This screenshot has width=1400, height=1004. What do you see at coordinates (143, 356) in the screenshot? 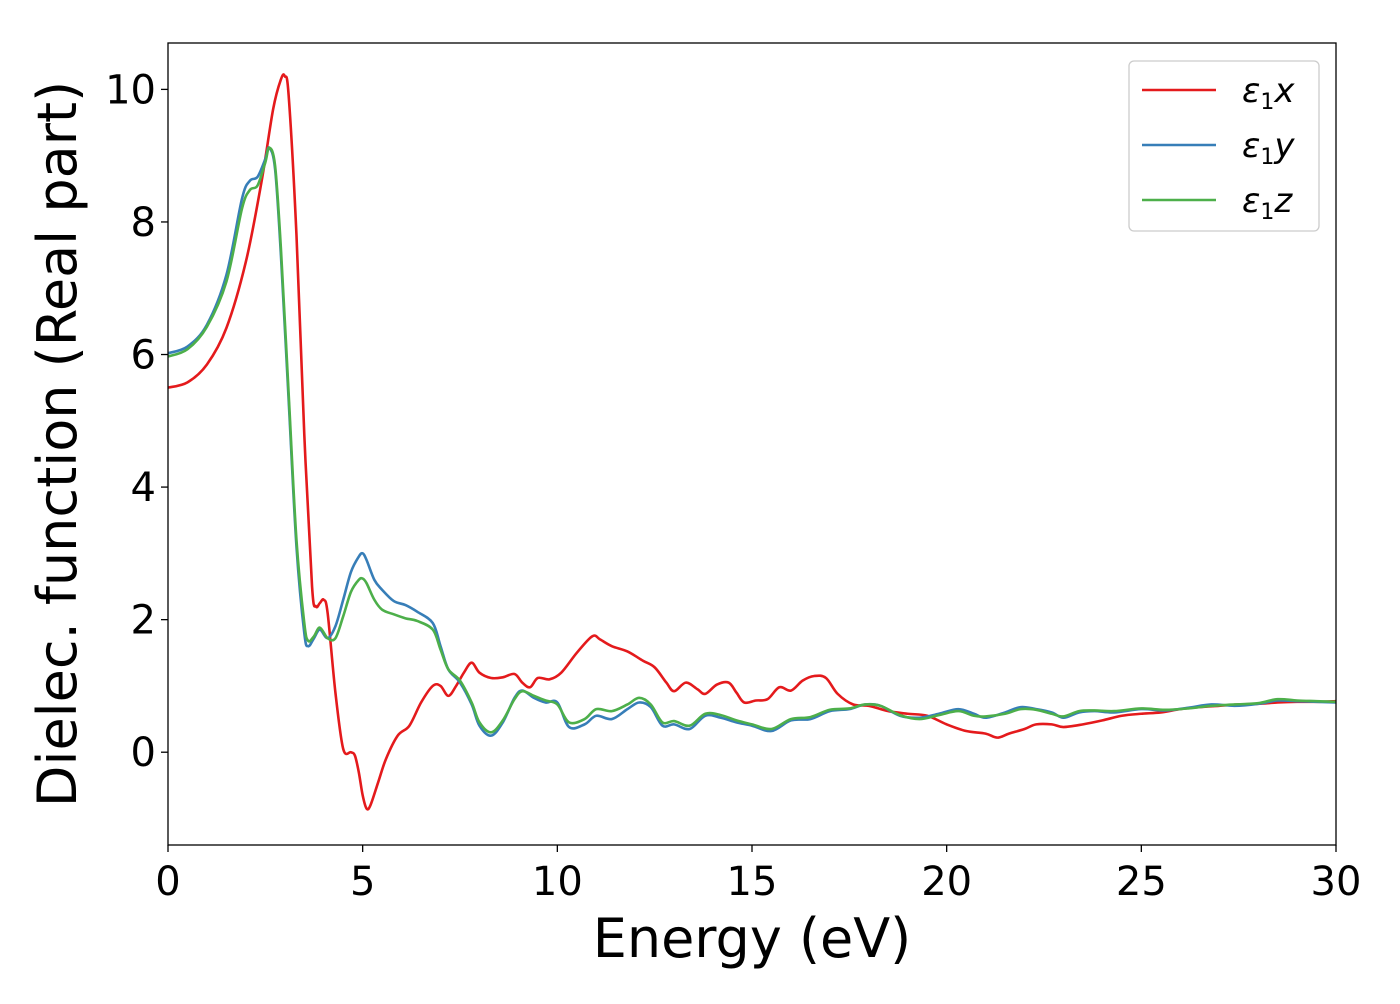
I see `y-tick-label: 6` at bounding box center [143, 356].